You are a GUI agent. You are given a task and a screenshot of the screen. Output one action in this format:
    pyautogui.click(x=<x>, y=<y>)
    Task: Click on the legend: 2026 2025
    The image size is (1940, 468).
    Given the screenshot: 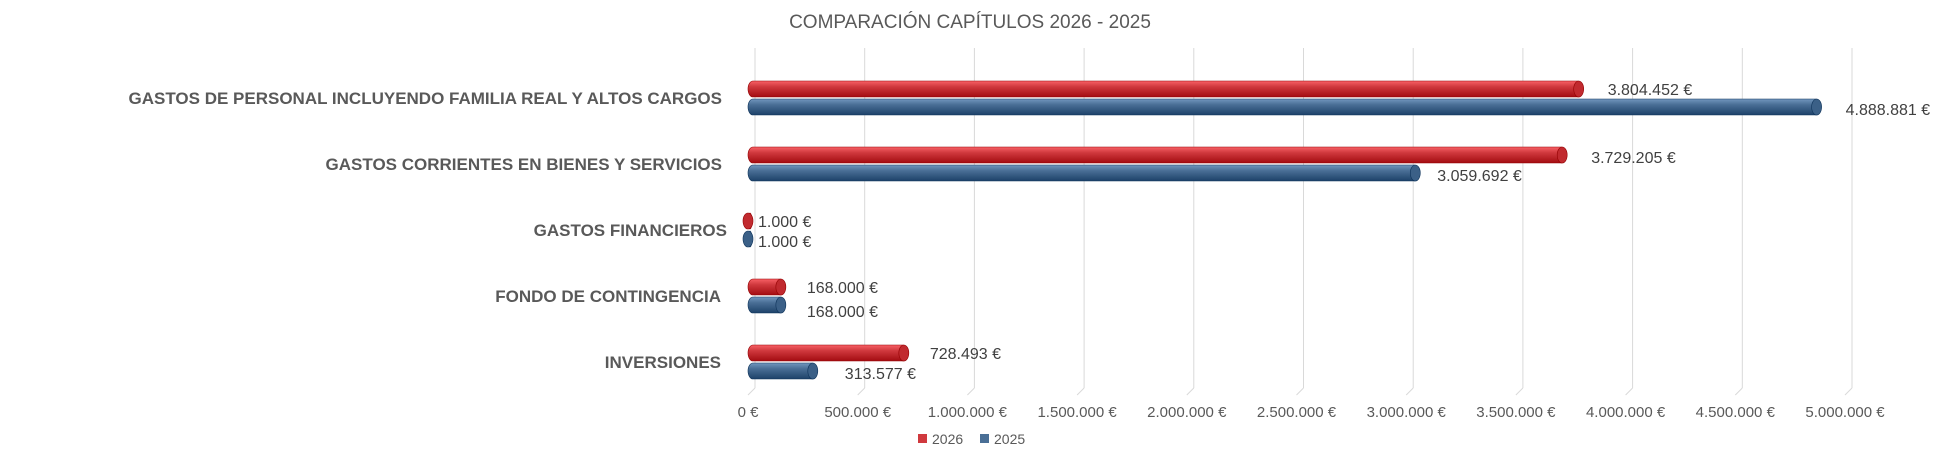 What is the action you would take?
    pyautogui.click(x=971, y=439)
    